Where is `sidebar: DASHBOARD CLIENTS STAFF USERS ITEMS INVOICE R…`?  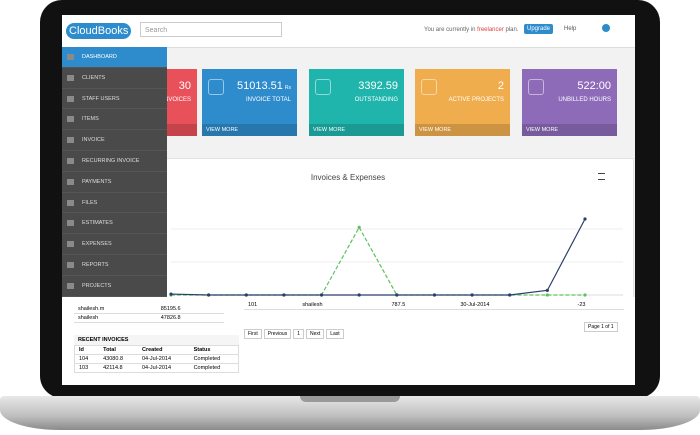 sidebar: DASHBOARD CLIENTS STAFF USERS ITEMS INVOICE R… is located at coordinates (114, 172).